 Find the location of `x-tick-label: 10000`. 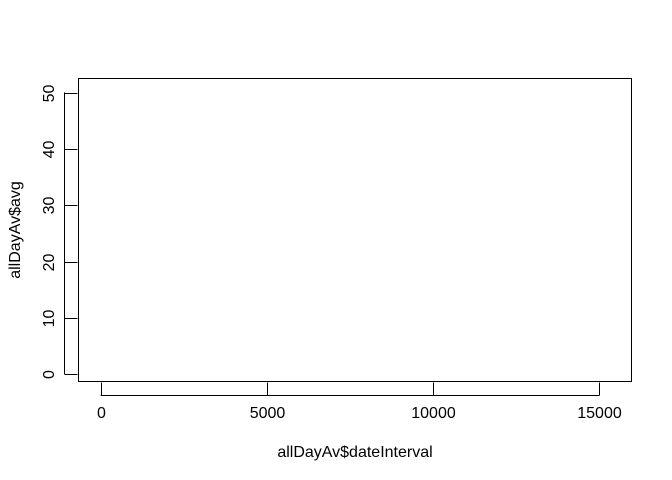

x-tick-label: 10000 is located at coordinates (433, 413).